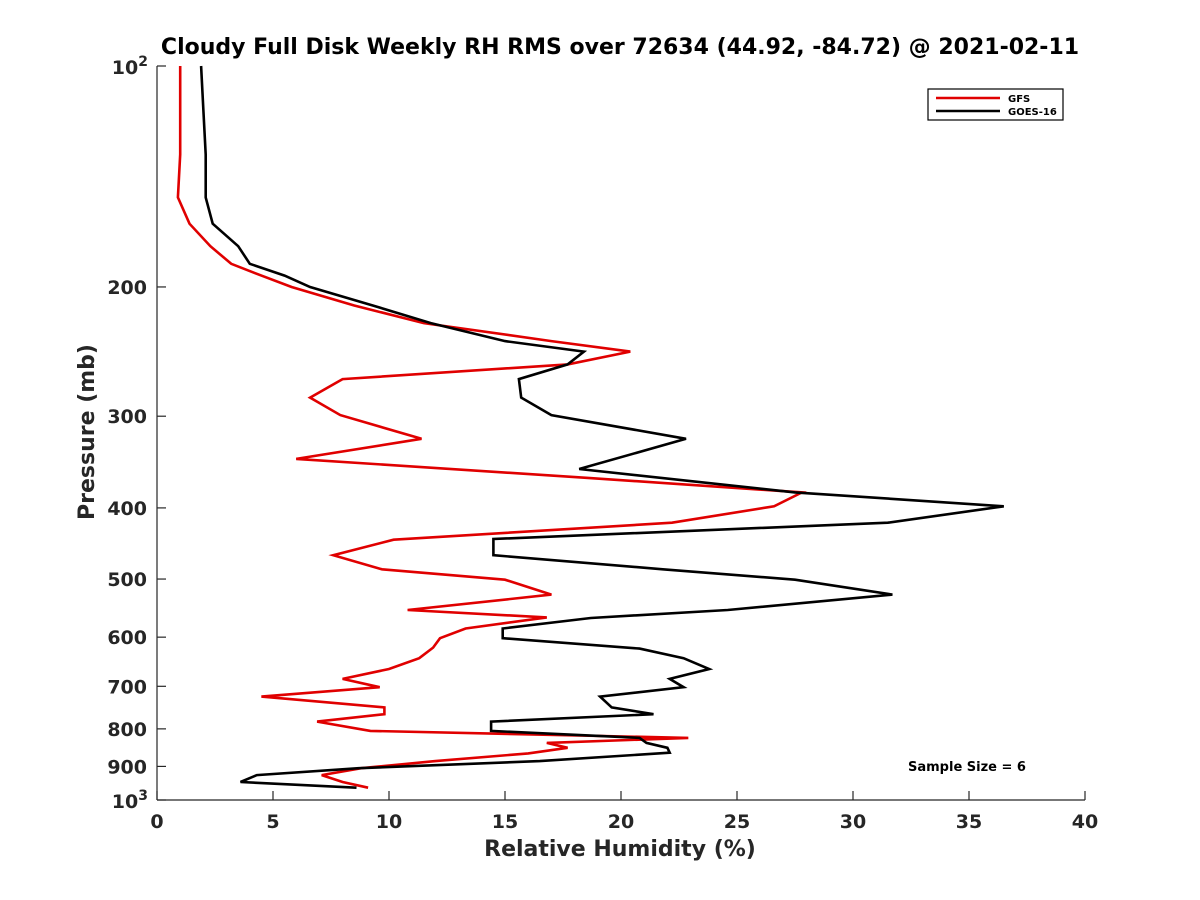 The height and width of the screenshot is (900, 1200). Describe the element at coordinates (1019, 99) in the screenshot. I see `legend-label-gfs: GFS` at that location.